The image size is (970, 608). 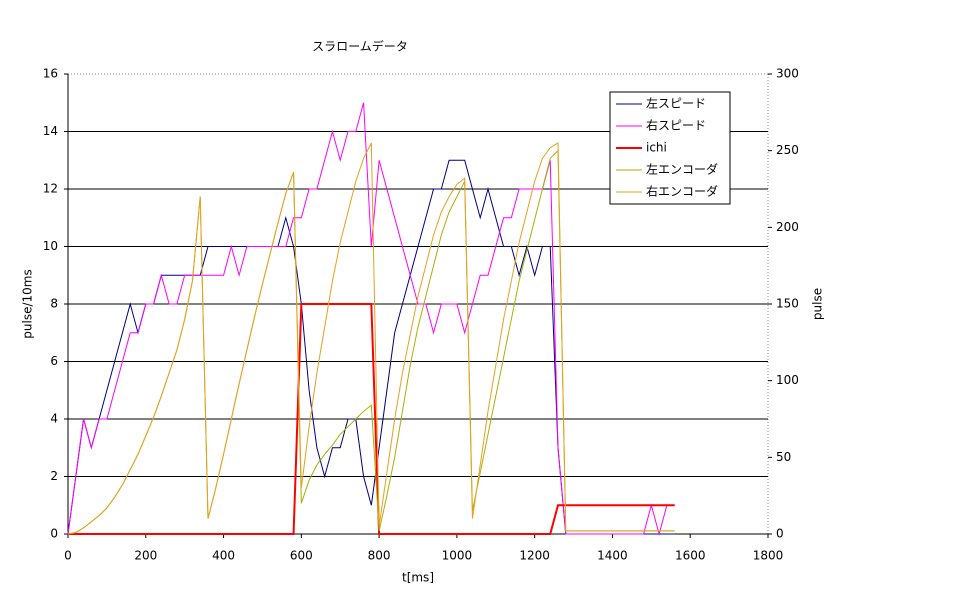 What do you see at coordinates (360, 46) in the screenshot?
I see `chart-title: スラロームデータ` at bounding box center [360, 46].